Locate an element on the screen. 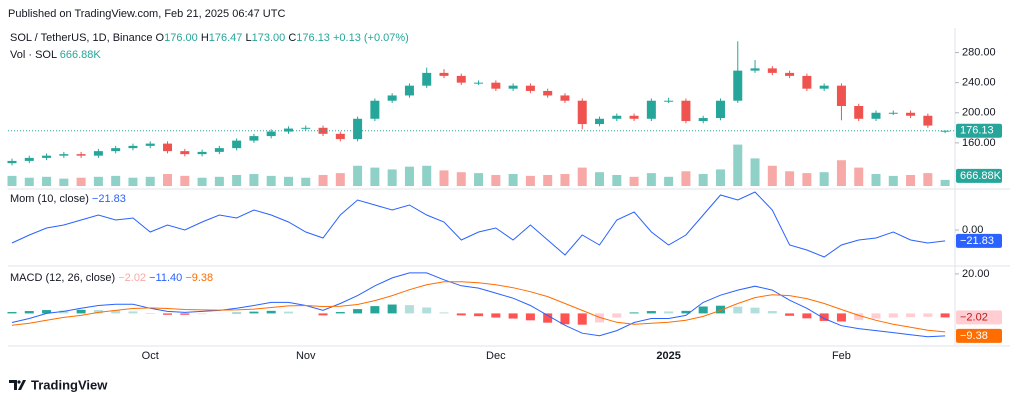 This screenshot has height=402, width=1024. brand: TradingView is located at coordinates (69, 384).